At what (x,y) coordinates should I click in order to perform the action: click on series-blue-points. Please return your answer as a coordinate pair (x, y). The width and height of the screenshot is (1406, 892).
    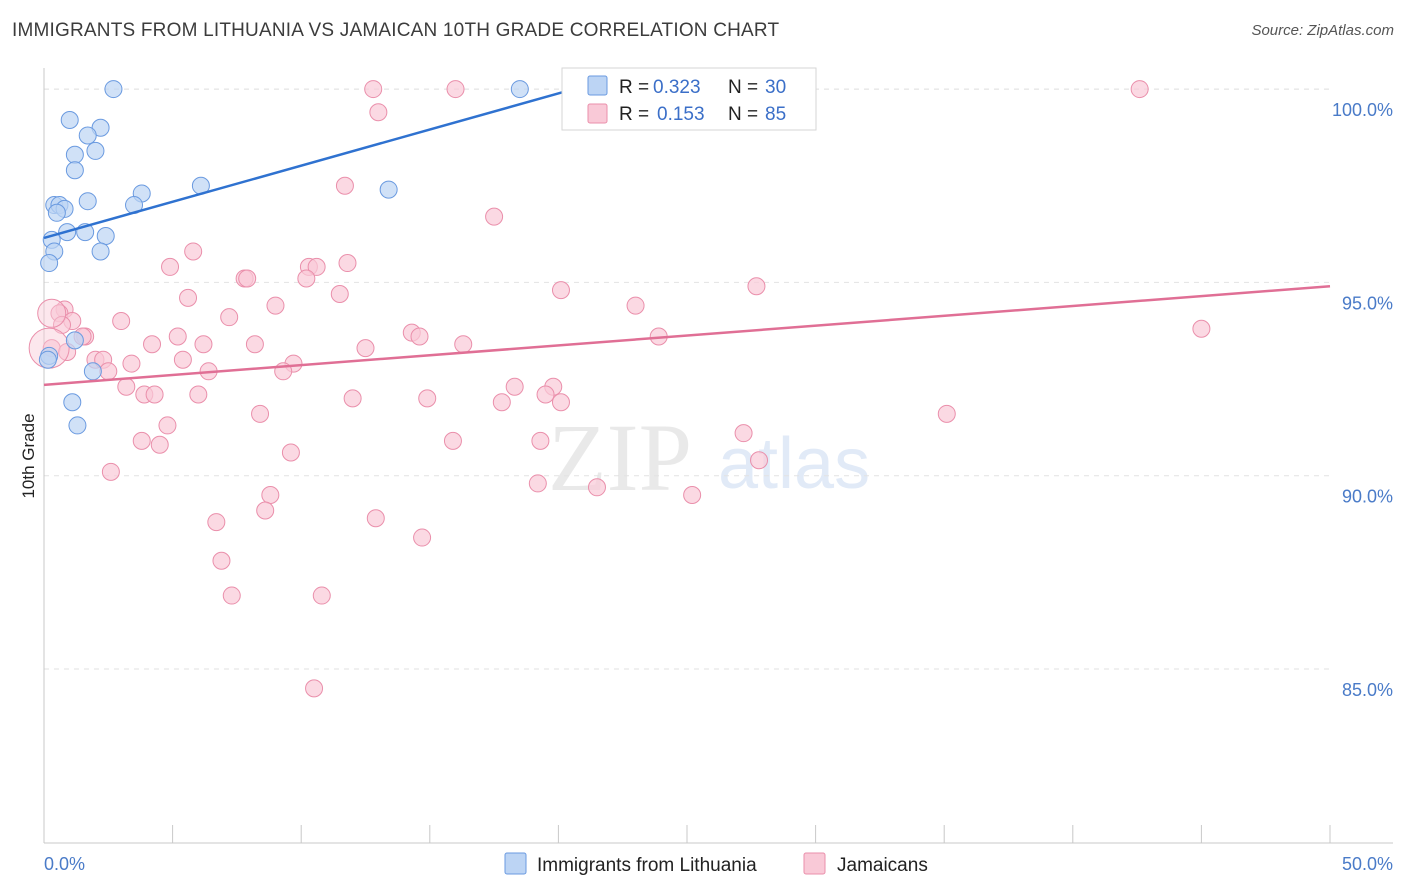
    Looking at the image, I should click on (283, 257).